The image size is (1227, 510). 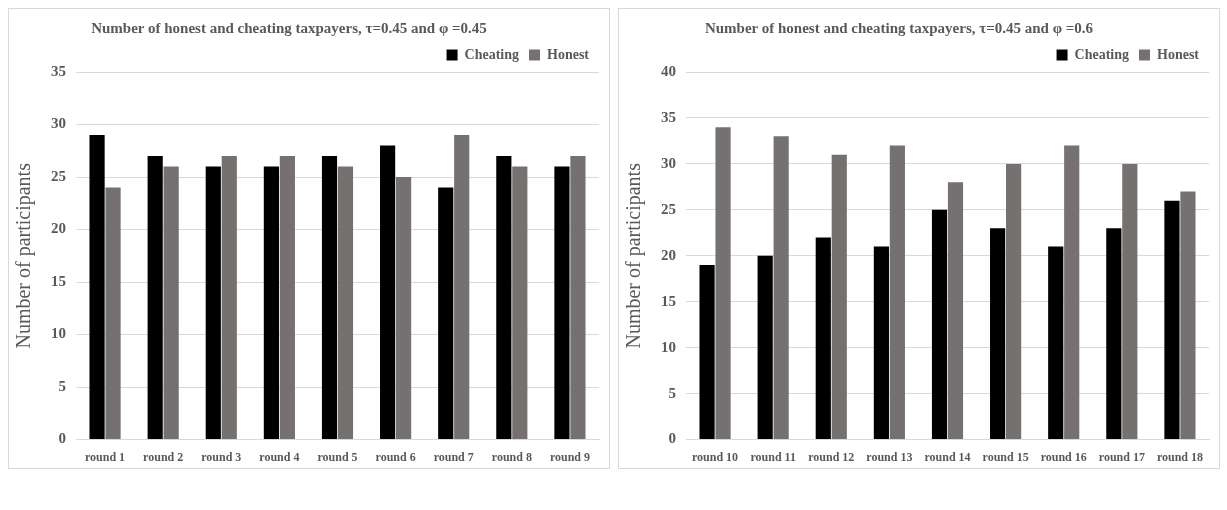 What do you see at coordinates (279, 456) in the screenshot?
I see `x-tick-label: round 4` at bounding box center [279, 456].